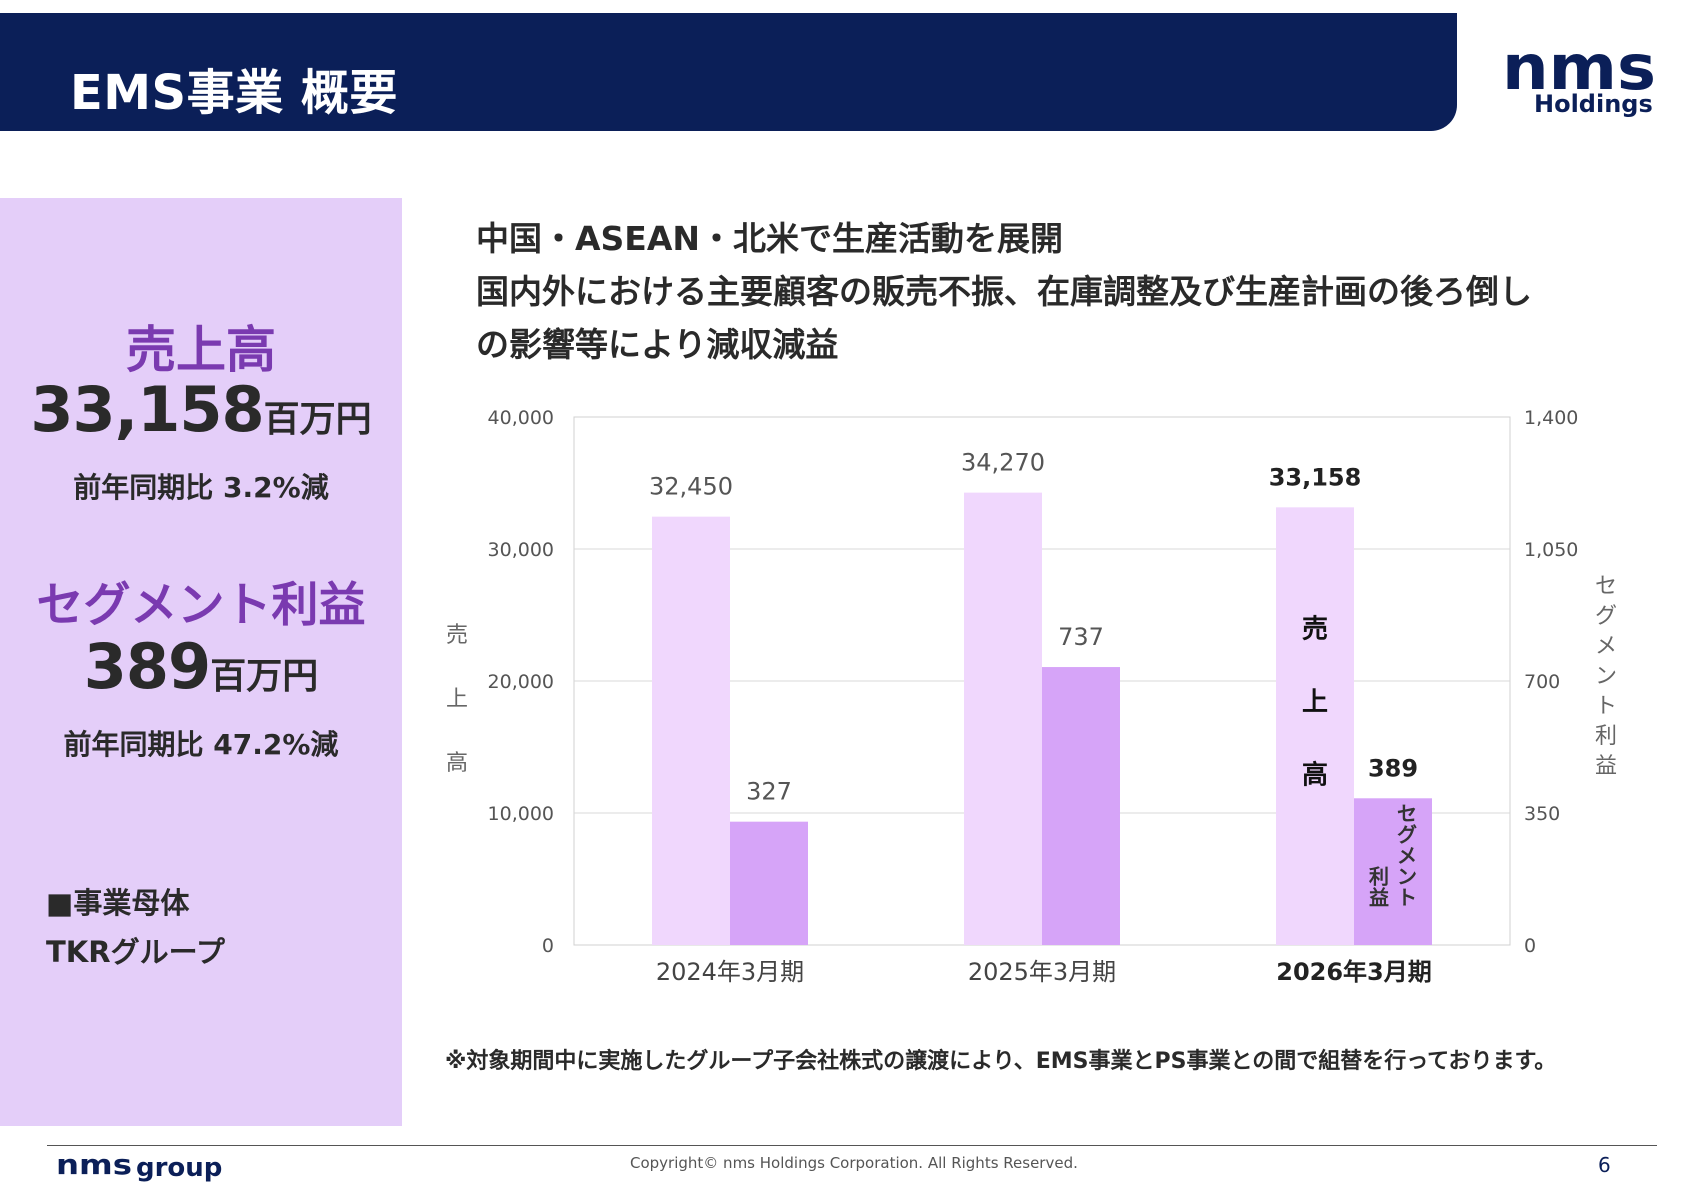 The image size is (1683, 1190). What do you see at coordinates (769, 792) in the screenshot?
I see `data-label-profit: 327` at bounding box center [769, 792].